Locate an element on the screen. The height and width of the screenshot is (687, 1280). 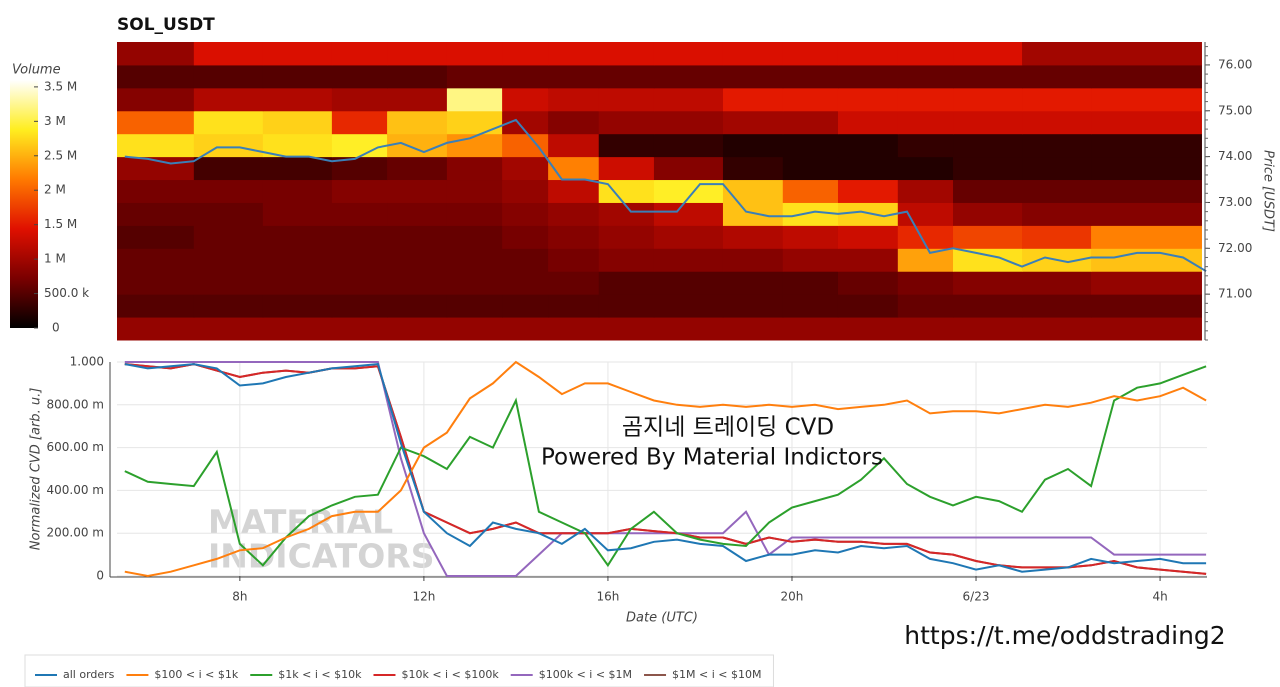
legend-box is located at coordinates (399, 670).